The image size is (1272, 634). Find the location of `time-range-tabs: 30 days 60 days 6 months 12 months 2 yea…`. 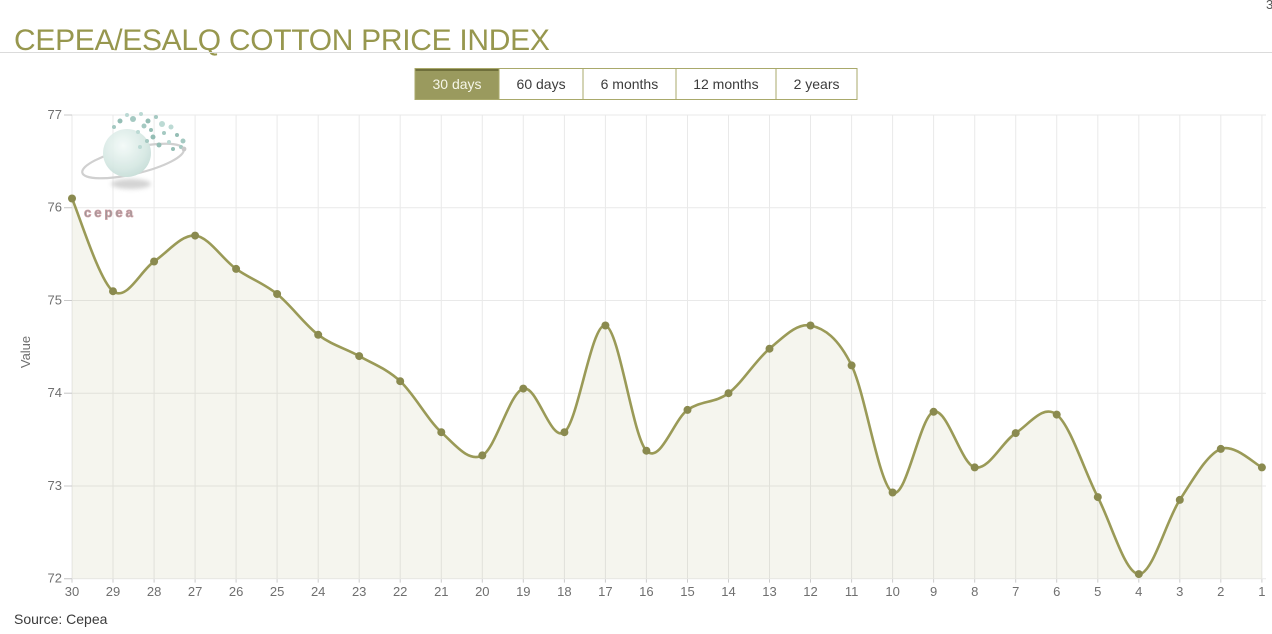

time-range-tabs: 30 days 60 days 6 months 12 months 2 yea… is located at coordinates (636, 84).